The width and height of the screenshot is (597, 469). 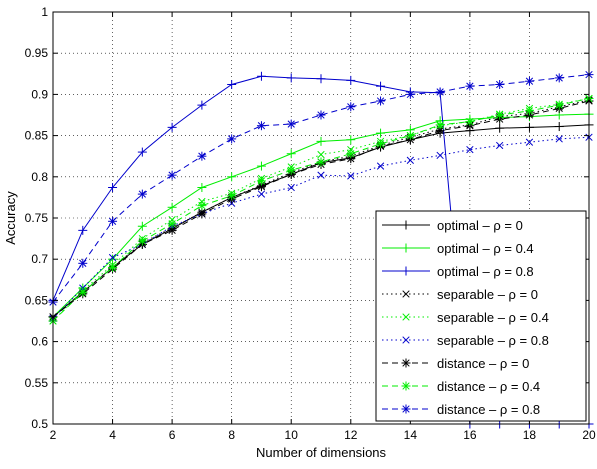 What do you see at coordinates (461, 386) in the screenshot?
I see `legend-item: distance – ρ = 0.4` at bounding box center [461, 386].